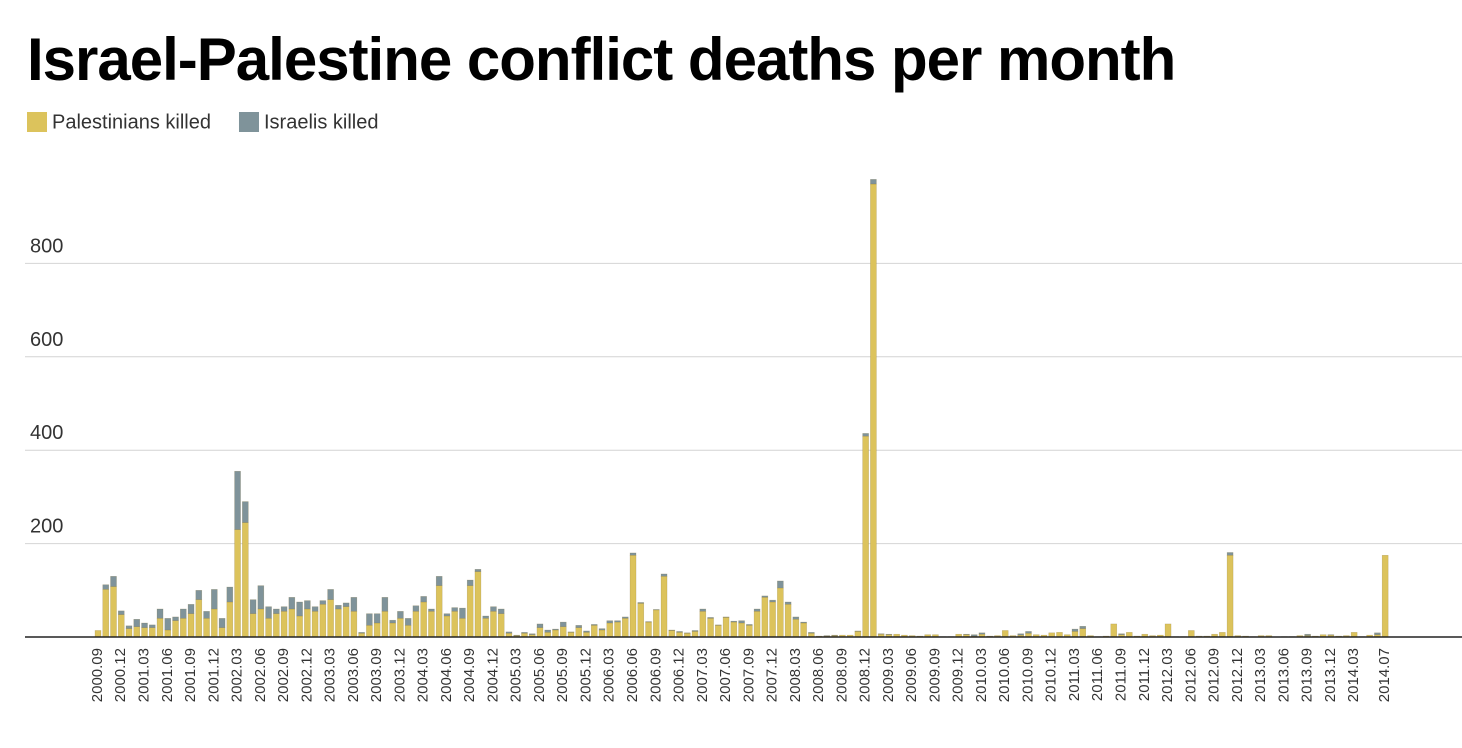 This screenshot has width=1462, height=748. Describe the element at coordinates (46, 246) in the screenshot. I see `y-tick-label: 800` at that location.